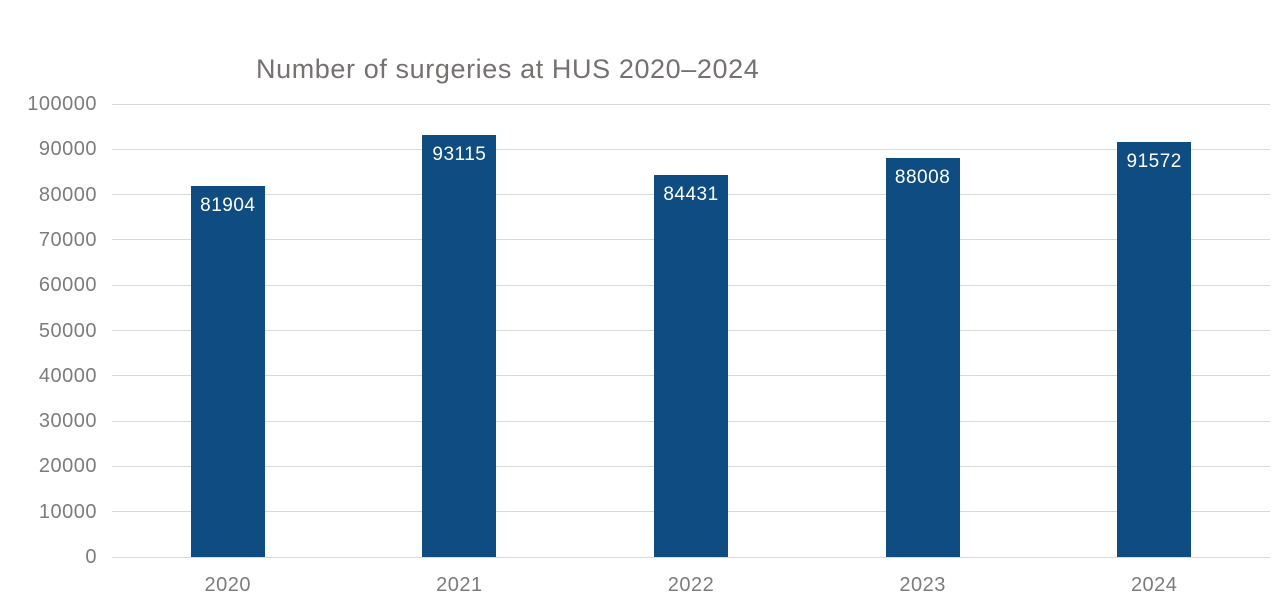 Image resolution: width=1272 pixels, height=612 pixels. I want to click on bar-2024: 91572, so click(1154, 349).